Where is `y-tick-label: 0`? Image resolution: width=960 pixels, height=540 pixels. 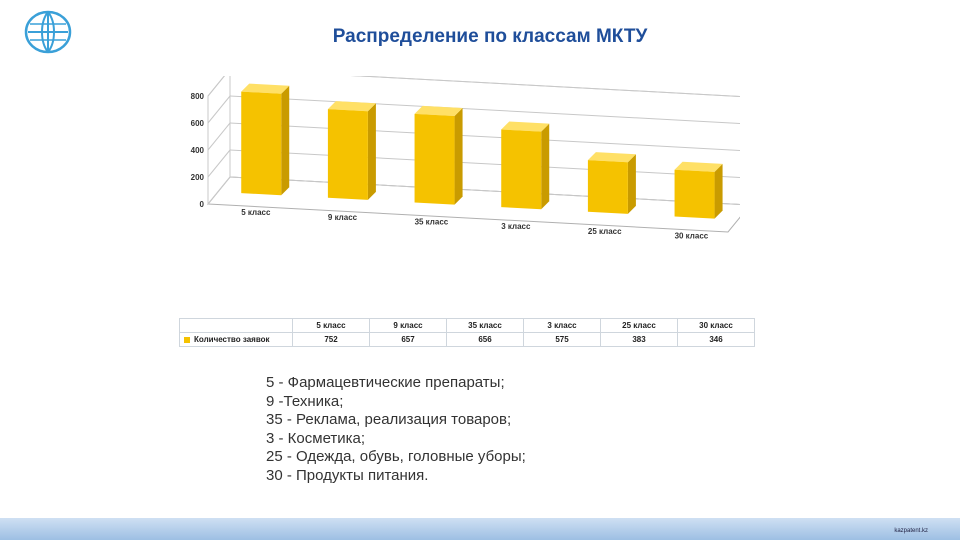 y-tick-label: 0 is located at coordinates (202, 204).